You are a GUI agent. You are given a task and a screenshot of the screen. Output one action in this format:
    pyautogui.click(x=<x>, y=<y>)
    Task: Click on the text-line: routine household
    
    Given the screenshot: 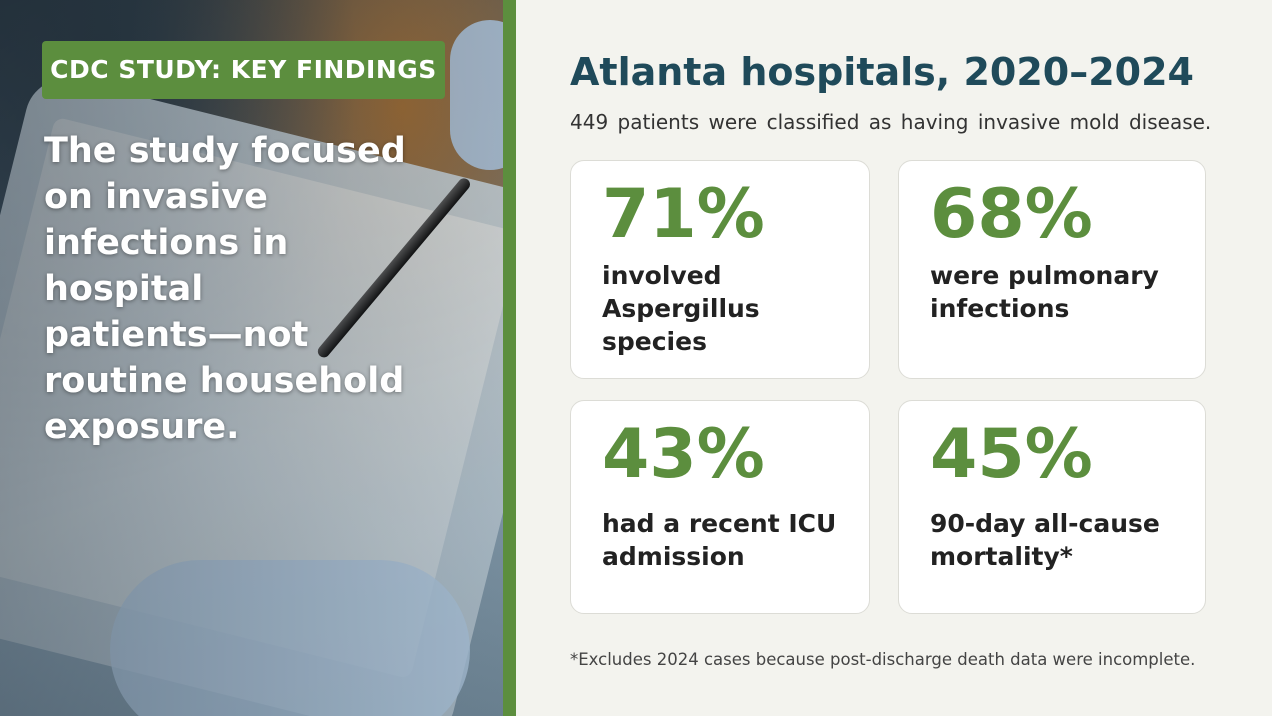 What is the action you would take?
    pyautogui.click(x=224, y=381)
    